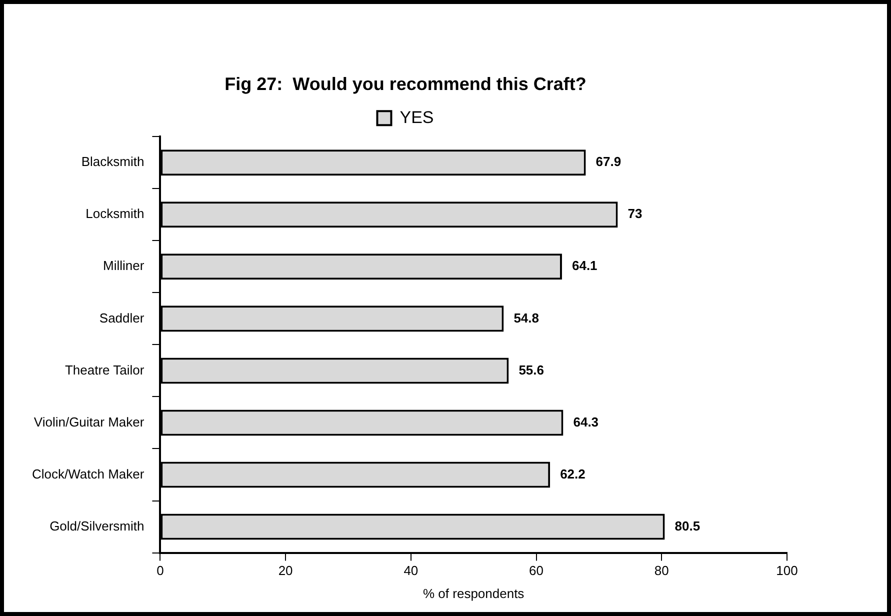 This screenshot has height=616, width=891. What do you see at coordinates (536, 570) in the screenshot?
I see `x-tick-label: 60` at bounding box center [536, 570].